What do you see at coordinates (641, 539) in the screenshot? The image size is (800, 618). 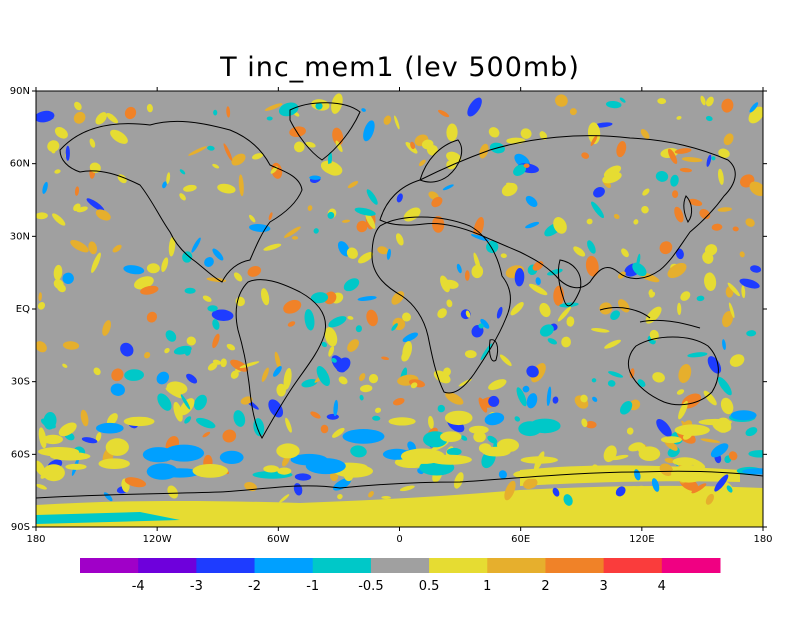 I see `lon-label: 120E` at bounding box center [641, 539].